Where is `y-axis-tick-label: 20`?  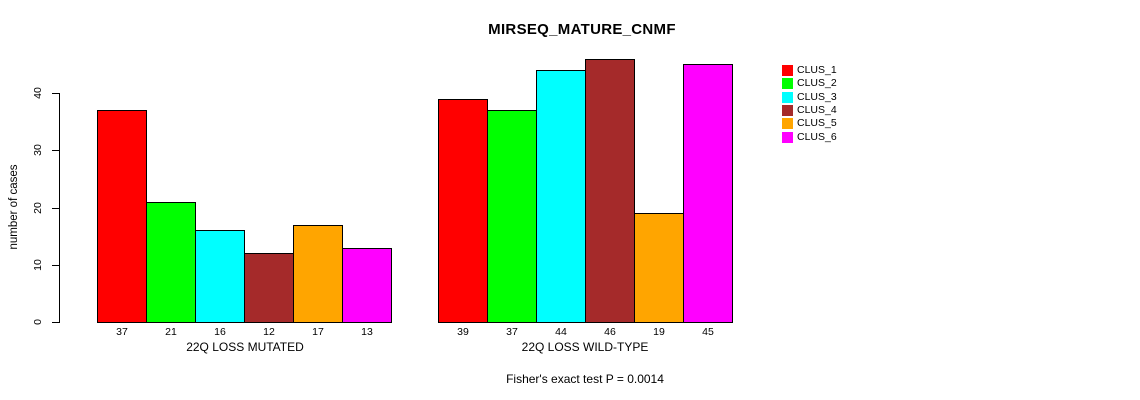
y-axis-tick-label: 20 is located at coordinates (38, 207).